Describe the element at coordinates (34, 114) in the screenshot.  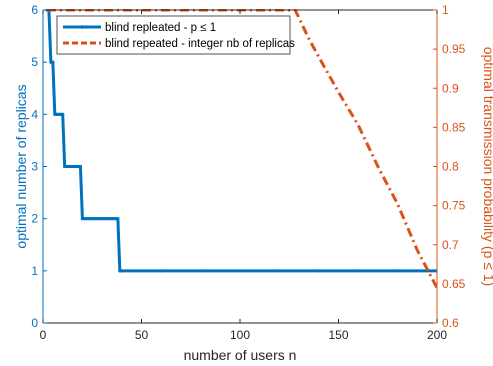
I see `y-left-tick-label: 4` at that location.